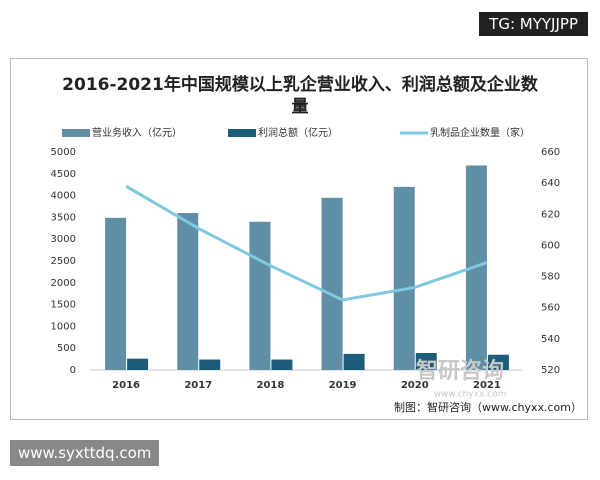 The image size is (600, 480). I want to click on x-tick-label: 2018, so click(270, 385).